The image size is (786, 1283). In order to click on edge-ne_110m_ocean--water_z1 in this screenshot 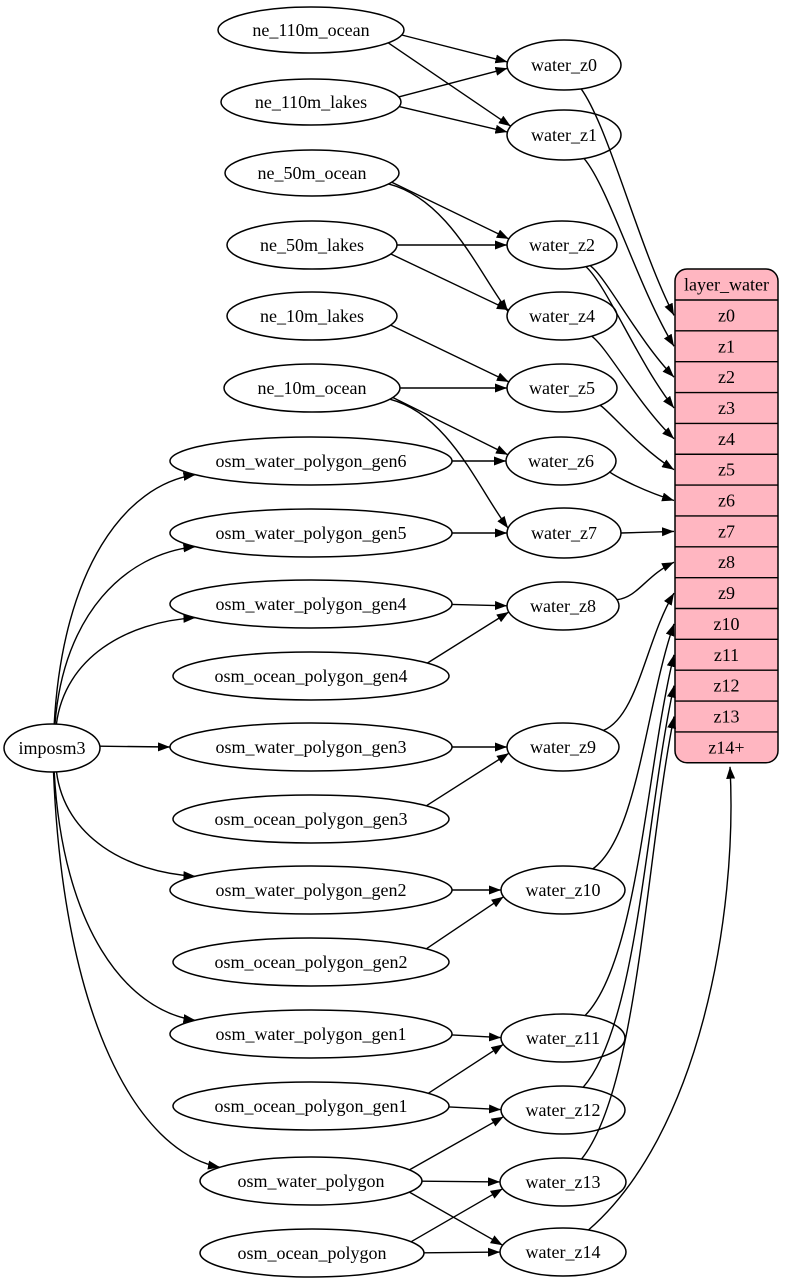, I will do `click(449, 84)`.